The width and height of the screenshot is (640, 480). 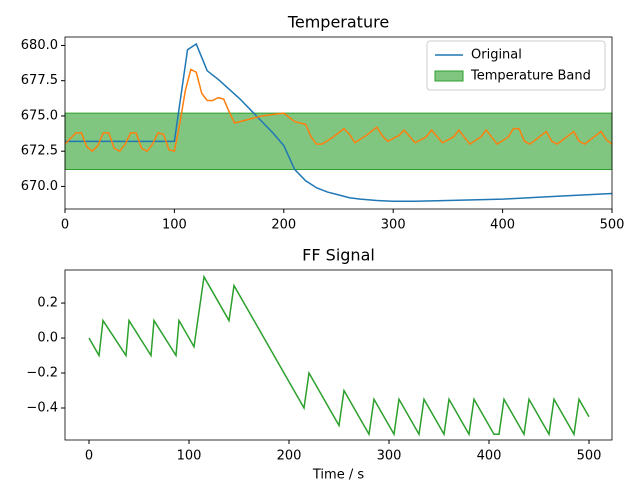 I want to click on legend-label: Original, so click(x=496, y=55).